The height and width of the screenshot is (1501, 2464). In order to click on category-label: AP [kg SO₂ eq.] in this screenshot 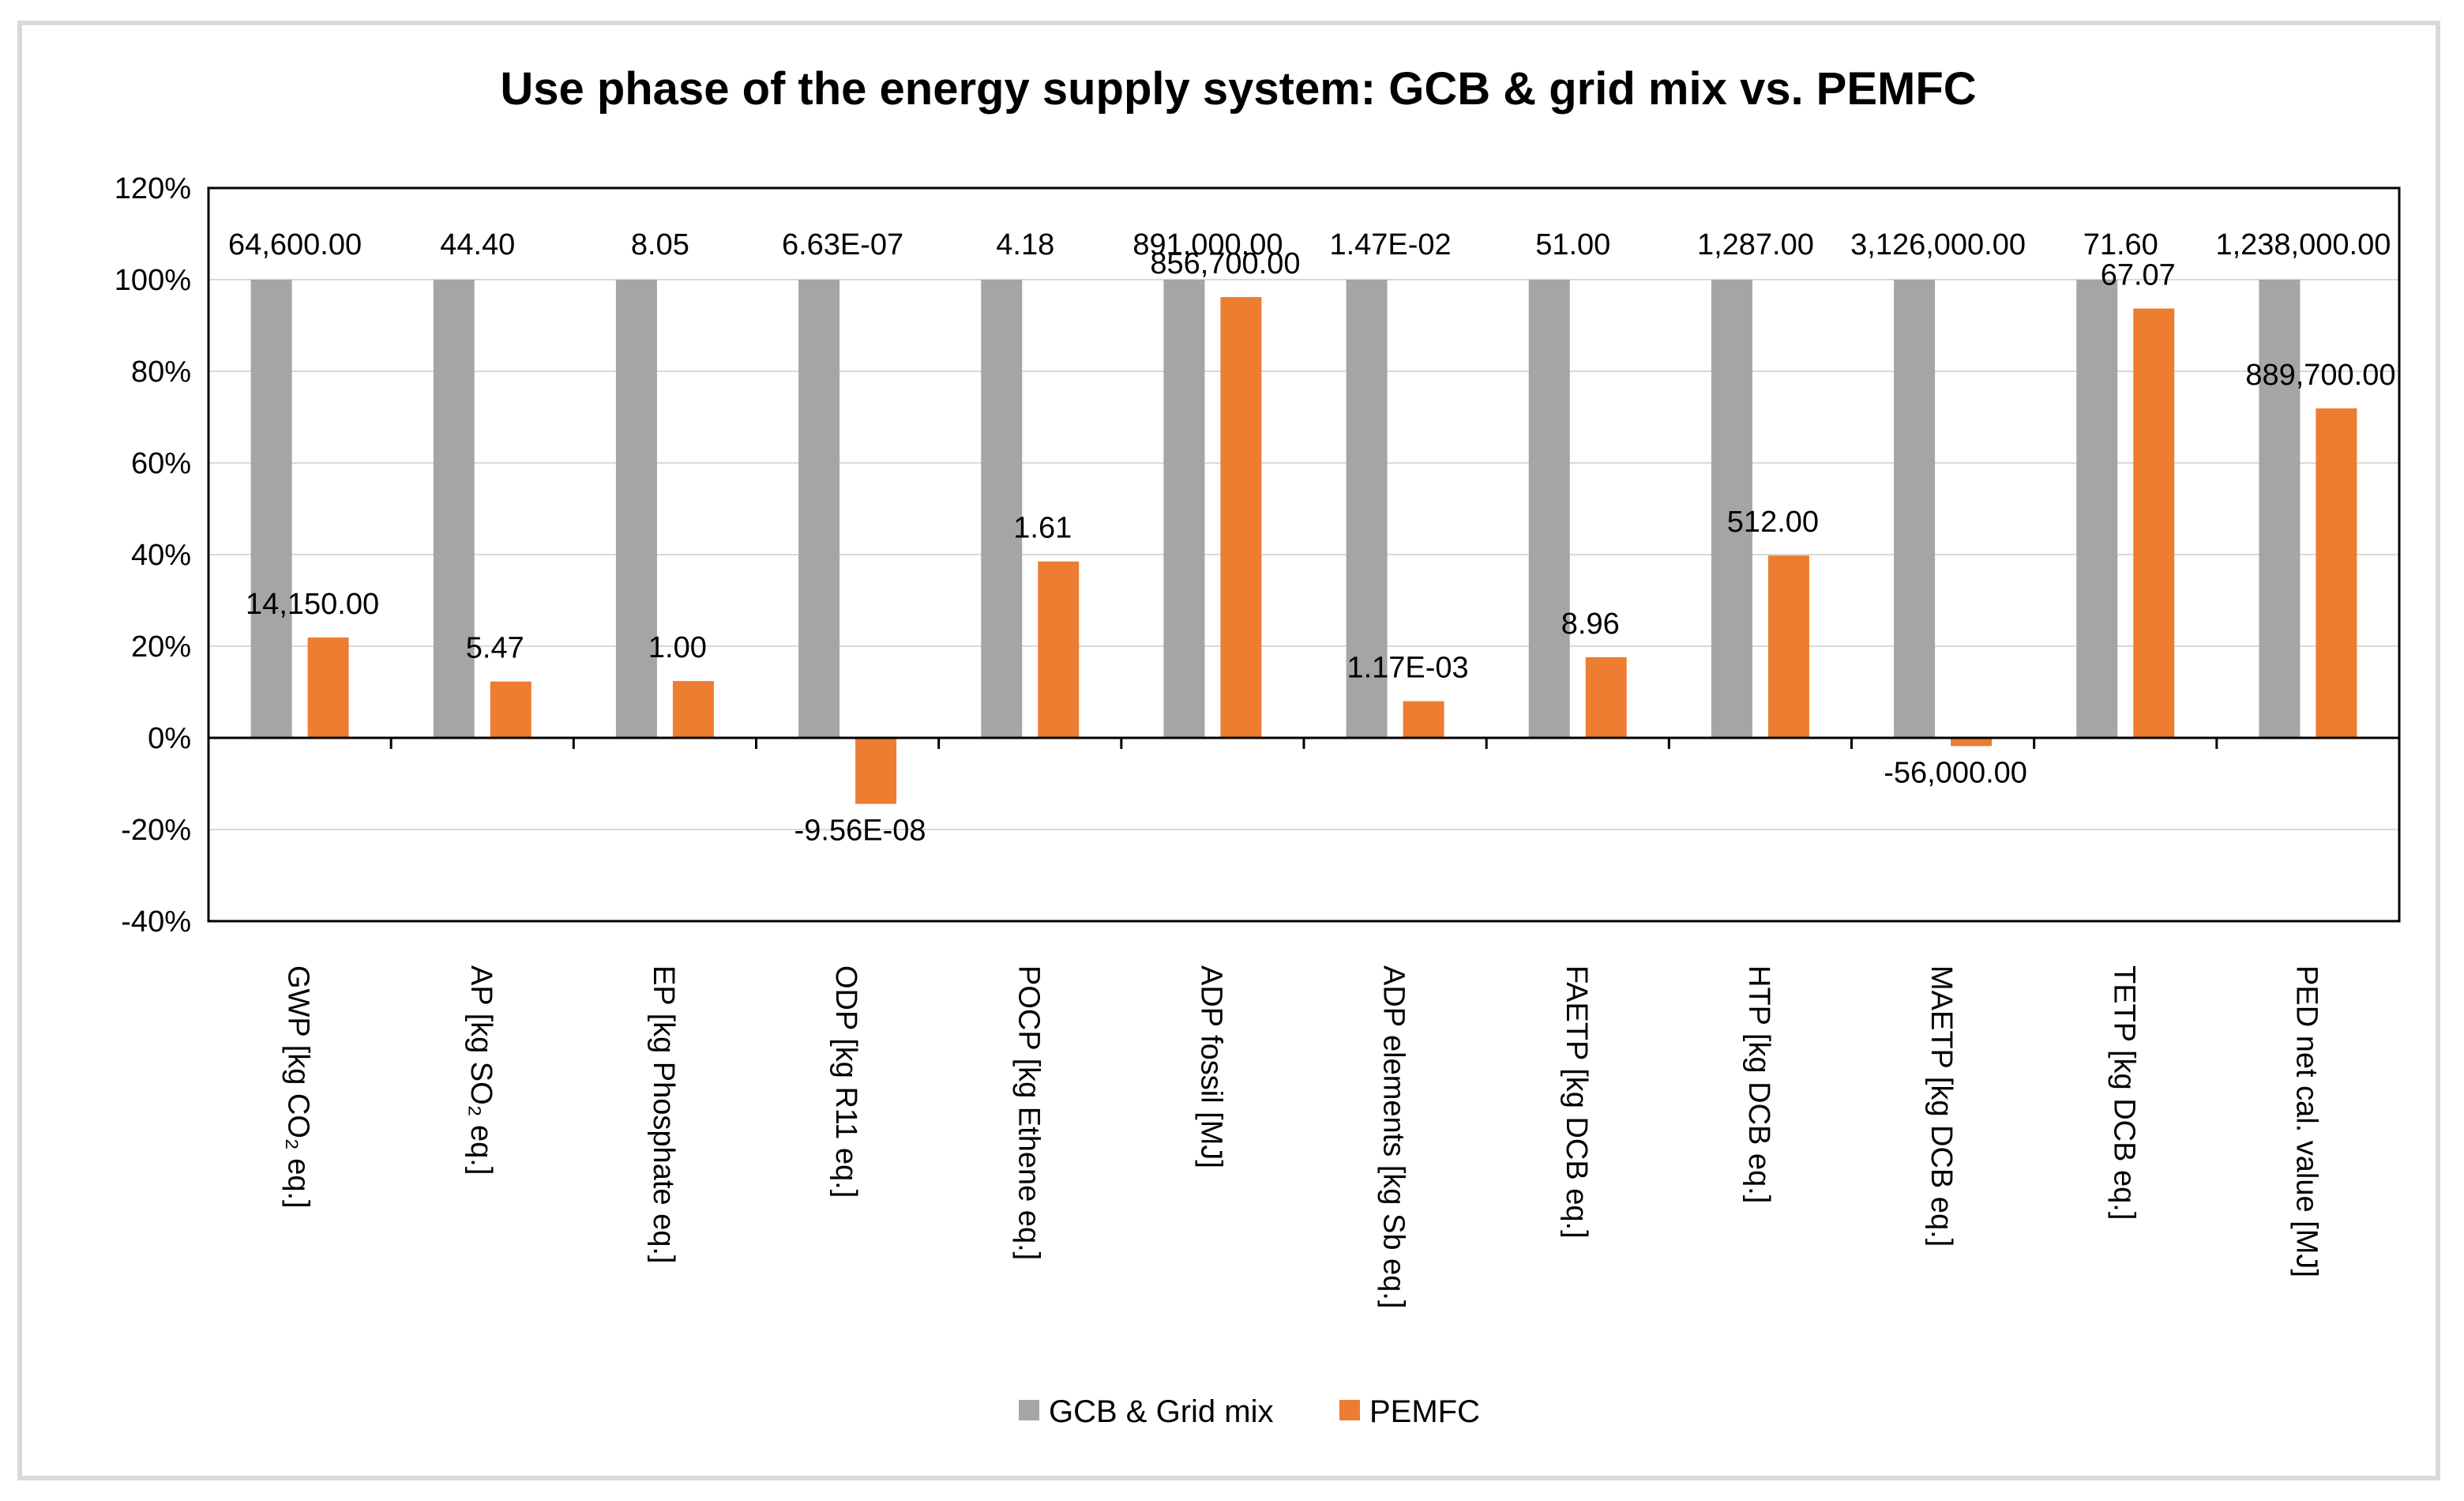, I will do `click(481, 1070)`.